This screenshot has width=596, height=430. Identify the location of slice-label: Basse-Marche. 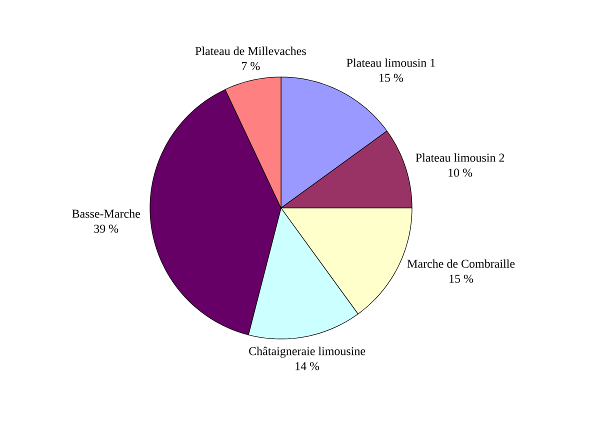
(106, 213).